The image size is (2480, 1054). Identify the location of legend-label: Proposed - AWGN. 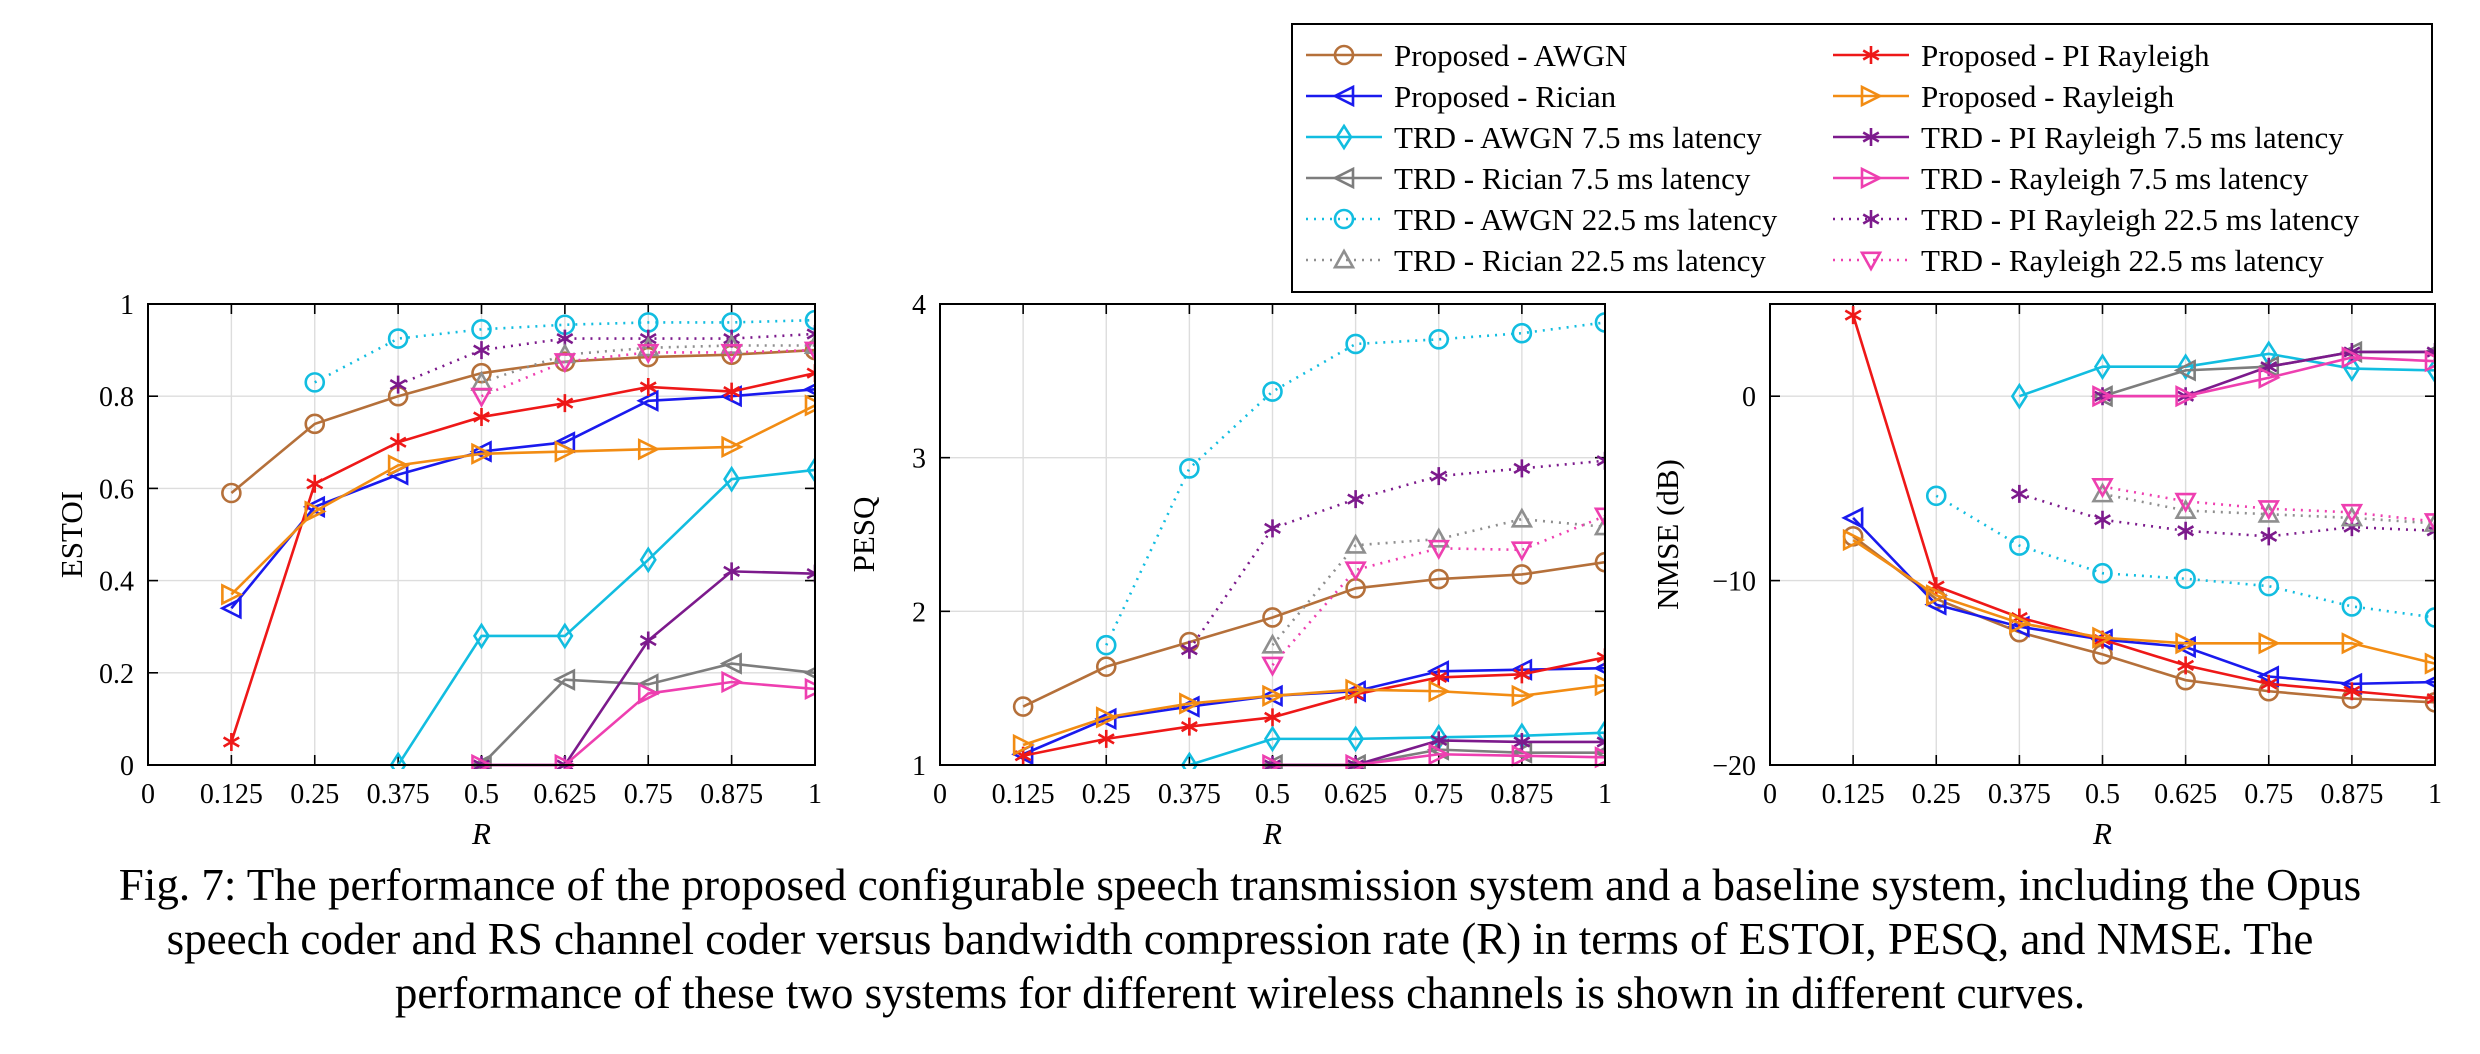
(1510, 55).